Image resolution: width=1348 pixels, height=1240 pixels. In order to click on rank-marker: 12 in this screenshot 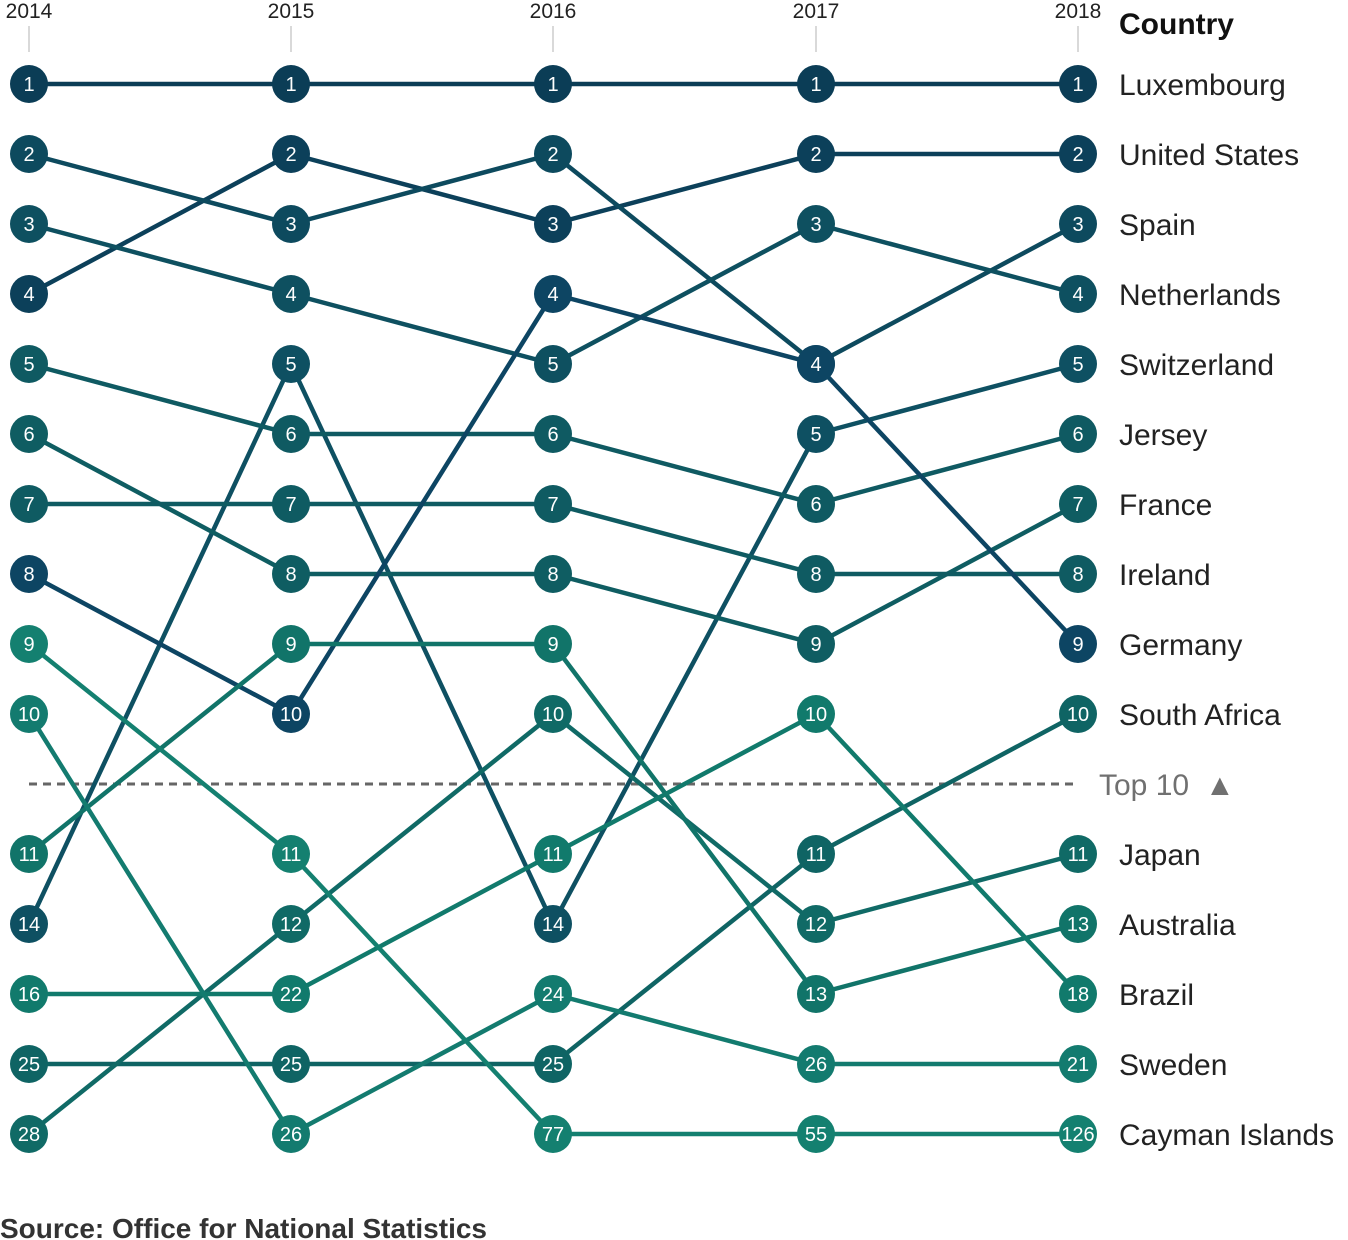, I will do `click(816, 924)`.